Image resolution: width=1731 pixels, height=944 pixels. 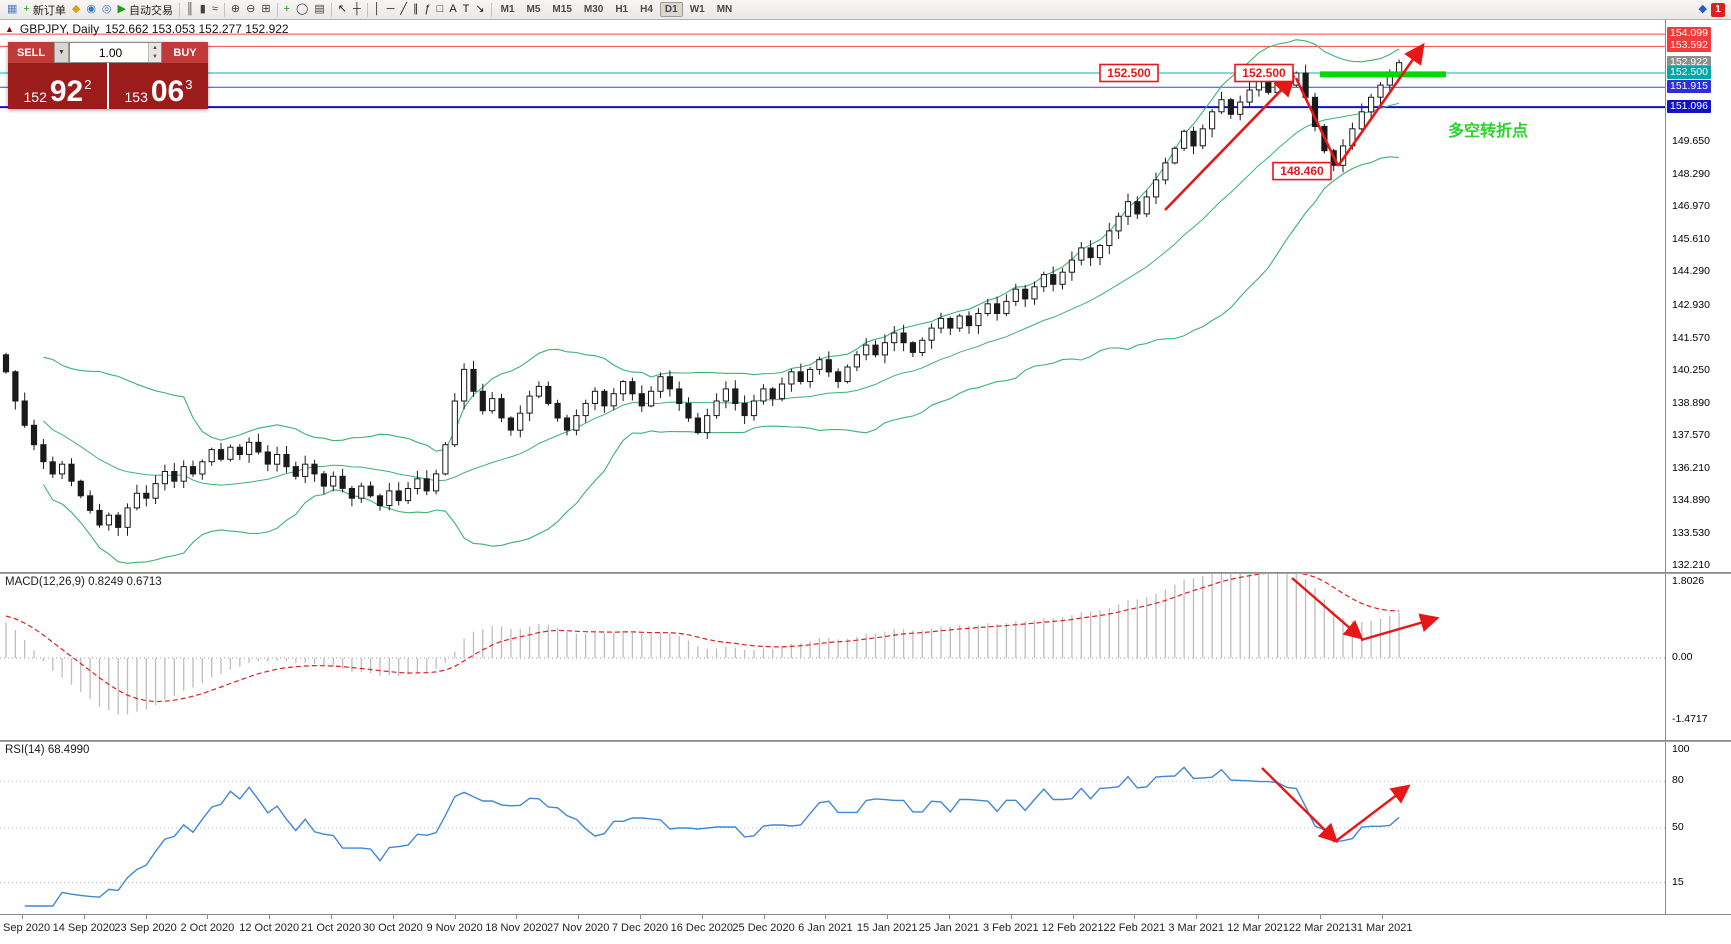 I want to click on buy-button: BUY, so click(x=185, y=52).